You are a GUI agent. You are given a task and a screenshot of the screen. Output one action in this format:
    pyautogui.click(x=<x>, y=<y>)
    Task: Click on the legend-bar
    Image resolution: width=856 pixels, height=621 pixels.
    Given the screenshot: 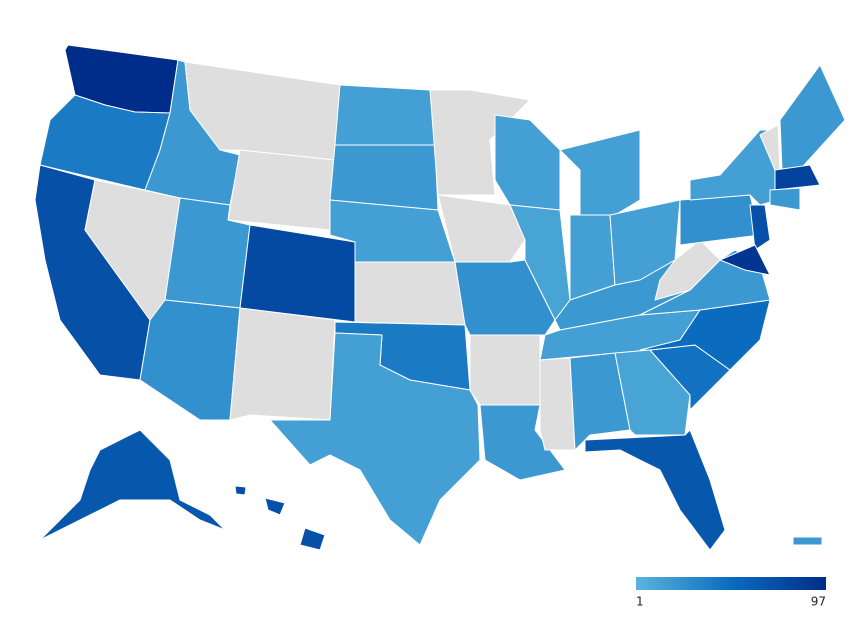 What is the action you would take?
    pyautogui.click(x=731, y=583)
    